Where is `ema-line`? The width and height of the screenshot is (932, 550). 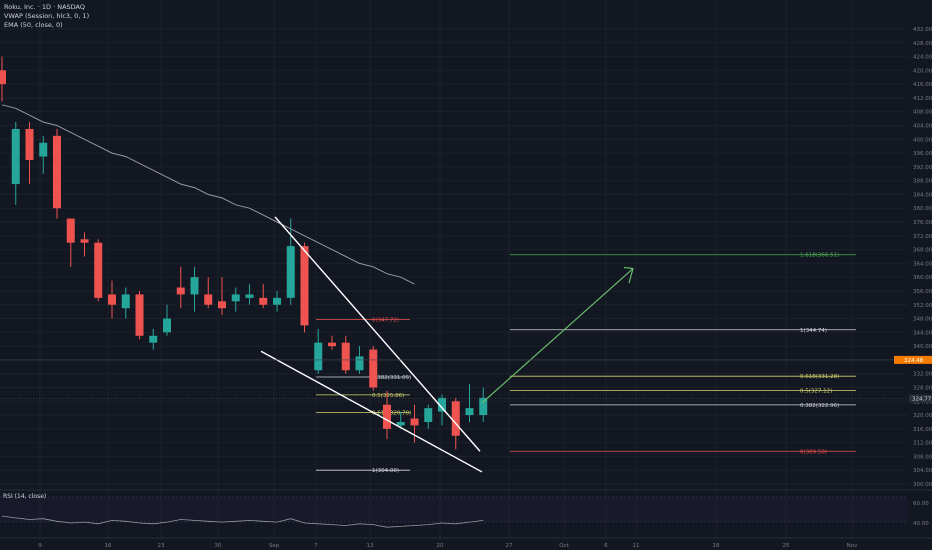 ema-line is located at coordinates (208, 194).